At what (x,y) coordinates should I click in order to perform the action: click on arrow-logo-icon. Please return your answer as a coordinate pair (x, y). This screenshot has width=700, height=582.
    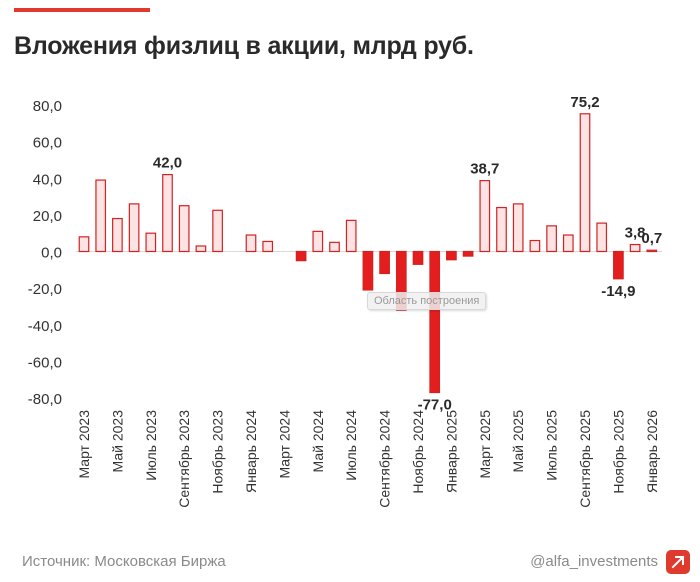
    Looking at the image, I should click on (678, 562).